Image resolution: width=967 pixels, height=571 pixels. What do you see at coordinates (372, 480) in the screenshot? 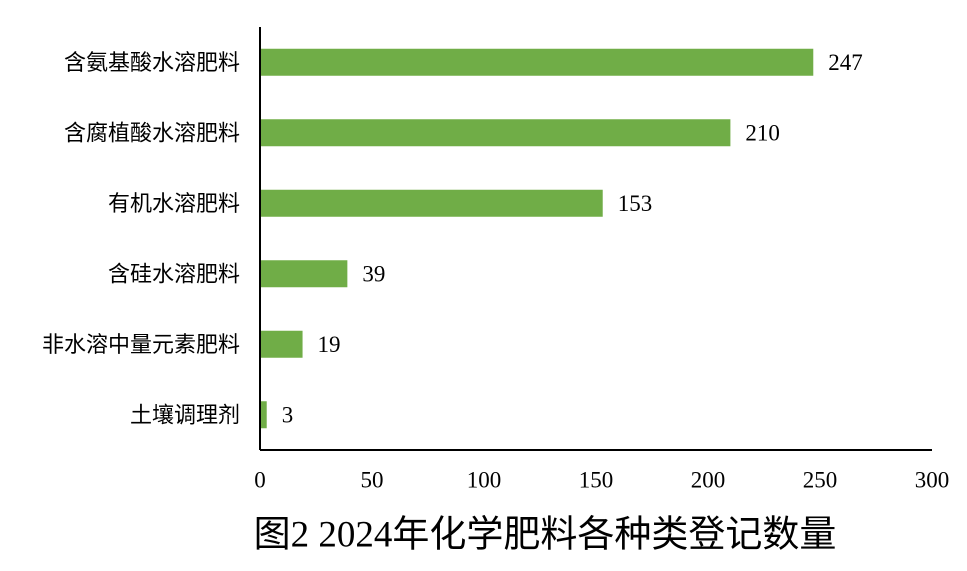
I see `x-tick-label: 50` at bounding box center [372, 480].